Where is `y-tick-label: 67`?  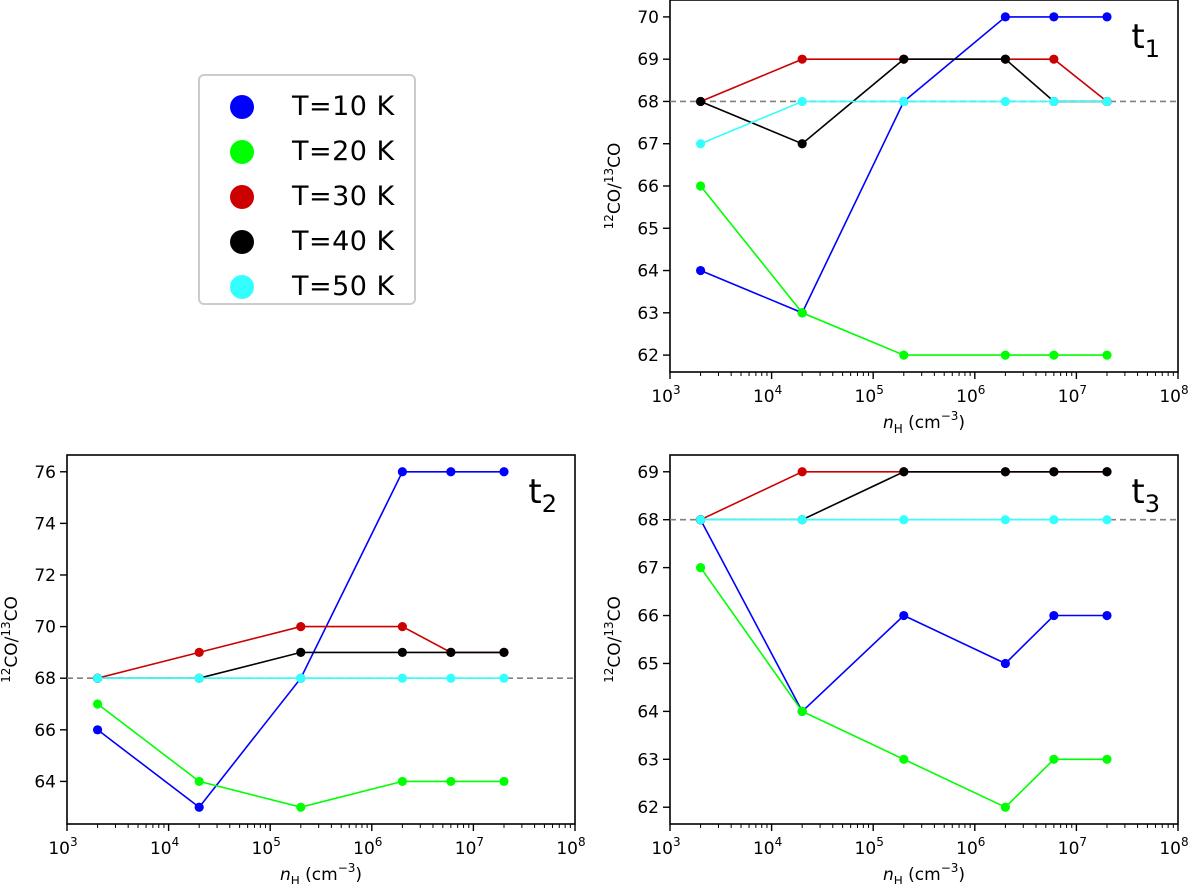 y-tick-label: 67 is located at coordinates (648, 145).